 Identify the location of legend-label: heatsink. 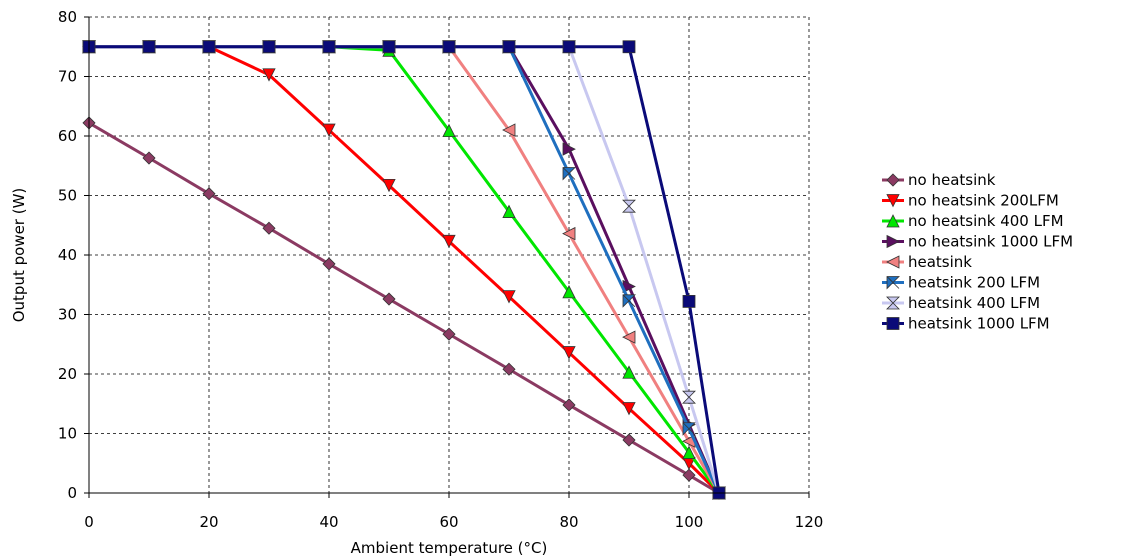
(940, 262).